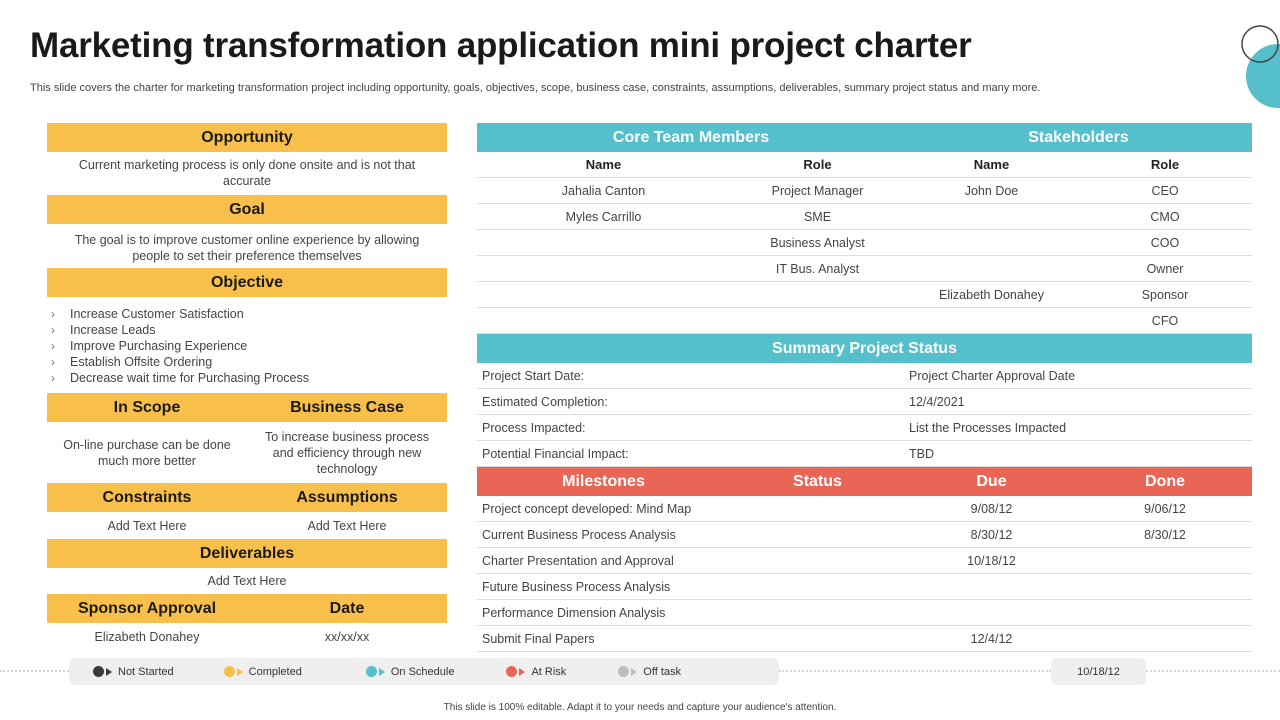 This screenshot has width=1280, height=720. Describe the element at coordinates (147, 636) in the screenshot. I see `sponsor-approval-text: Elizabeth Donahey` at that location.